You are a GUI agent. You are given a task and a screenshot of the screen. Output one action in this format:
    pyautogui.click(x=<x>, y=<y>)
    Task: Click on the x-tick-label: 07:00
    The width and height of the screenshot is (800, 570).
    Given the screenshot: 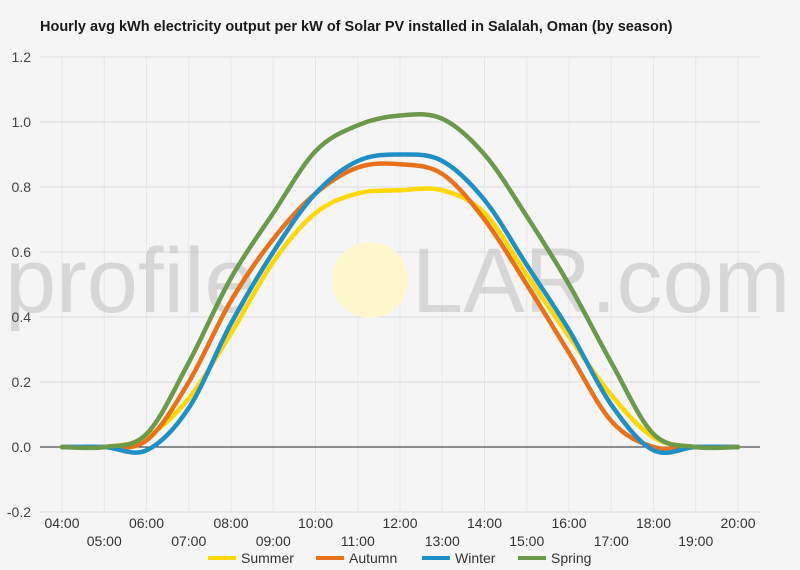 What is the action you would take?
    pyautogui.click(x=188, y=541)
    